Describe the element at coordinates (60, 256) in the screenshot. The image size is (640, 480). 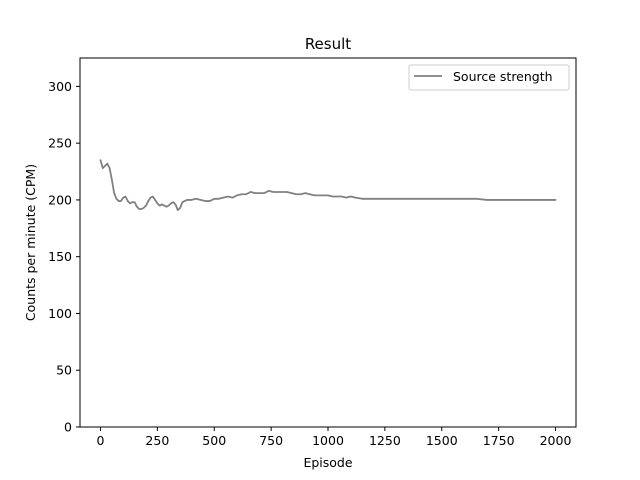
I see `y-tick-label-3: 150` at that location.